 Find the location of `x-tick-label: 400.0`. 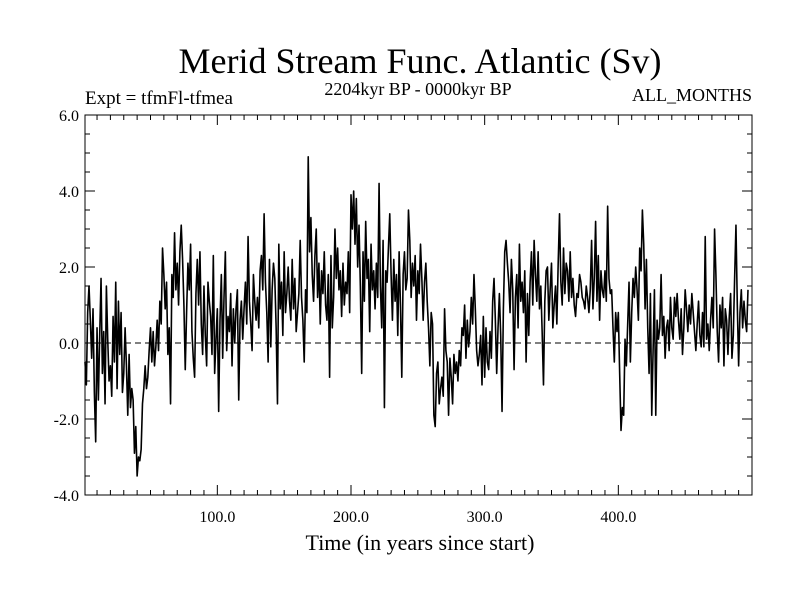

x-tick-label: 400.0 is located at coordinates (618, 517).